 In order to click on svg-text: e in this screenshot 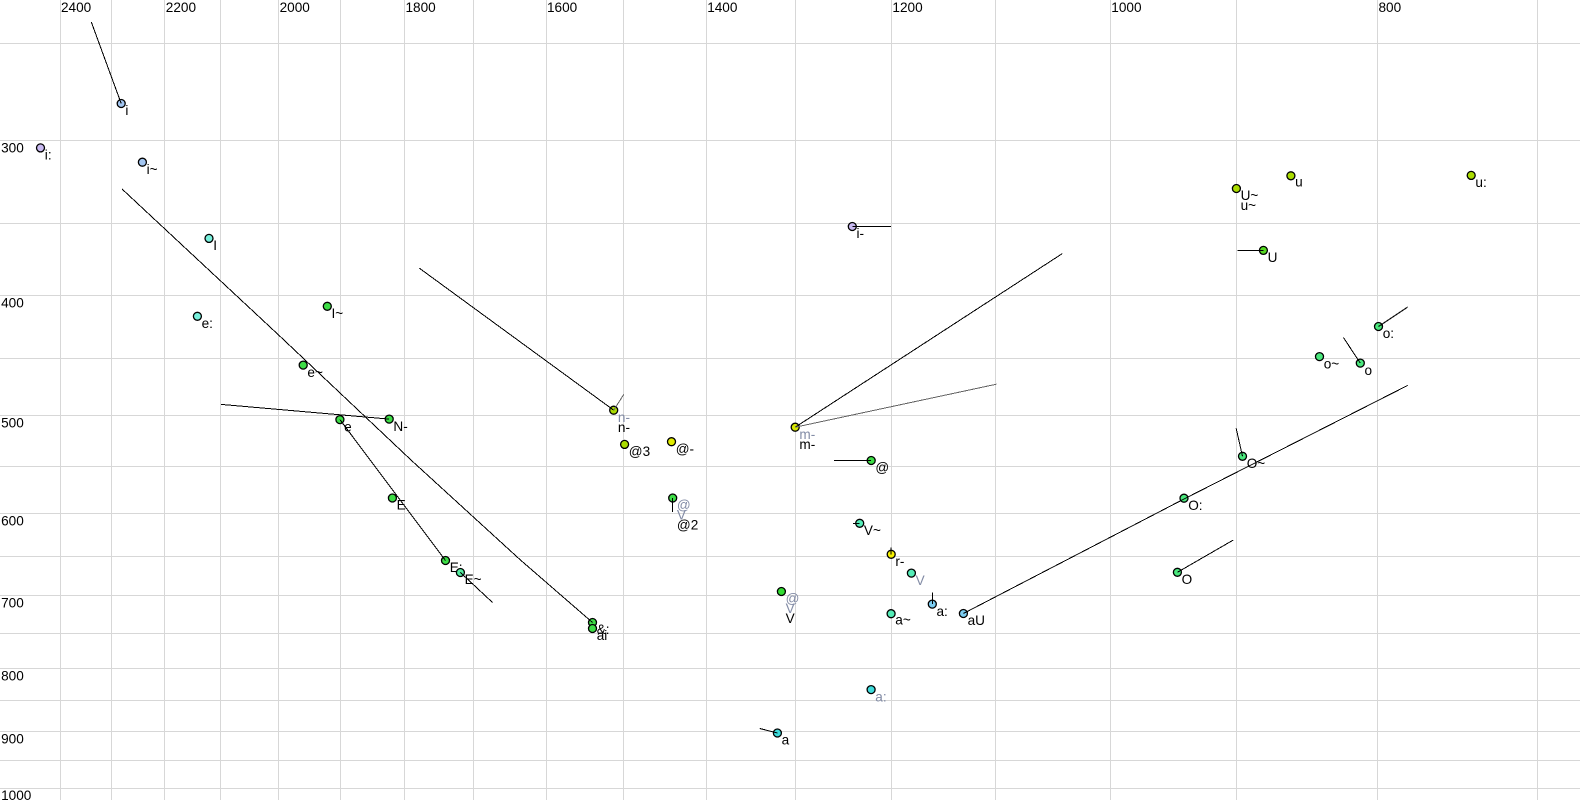, I will do `click(348, 426)`.